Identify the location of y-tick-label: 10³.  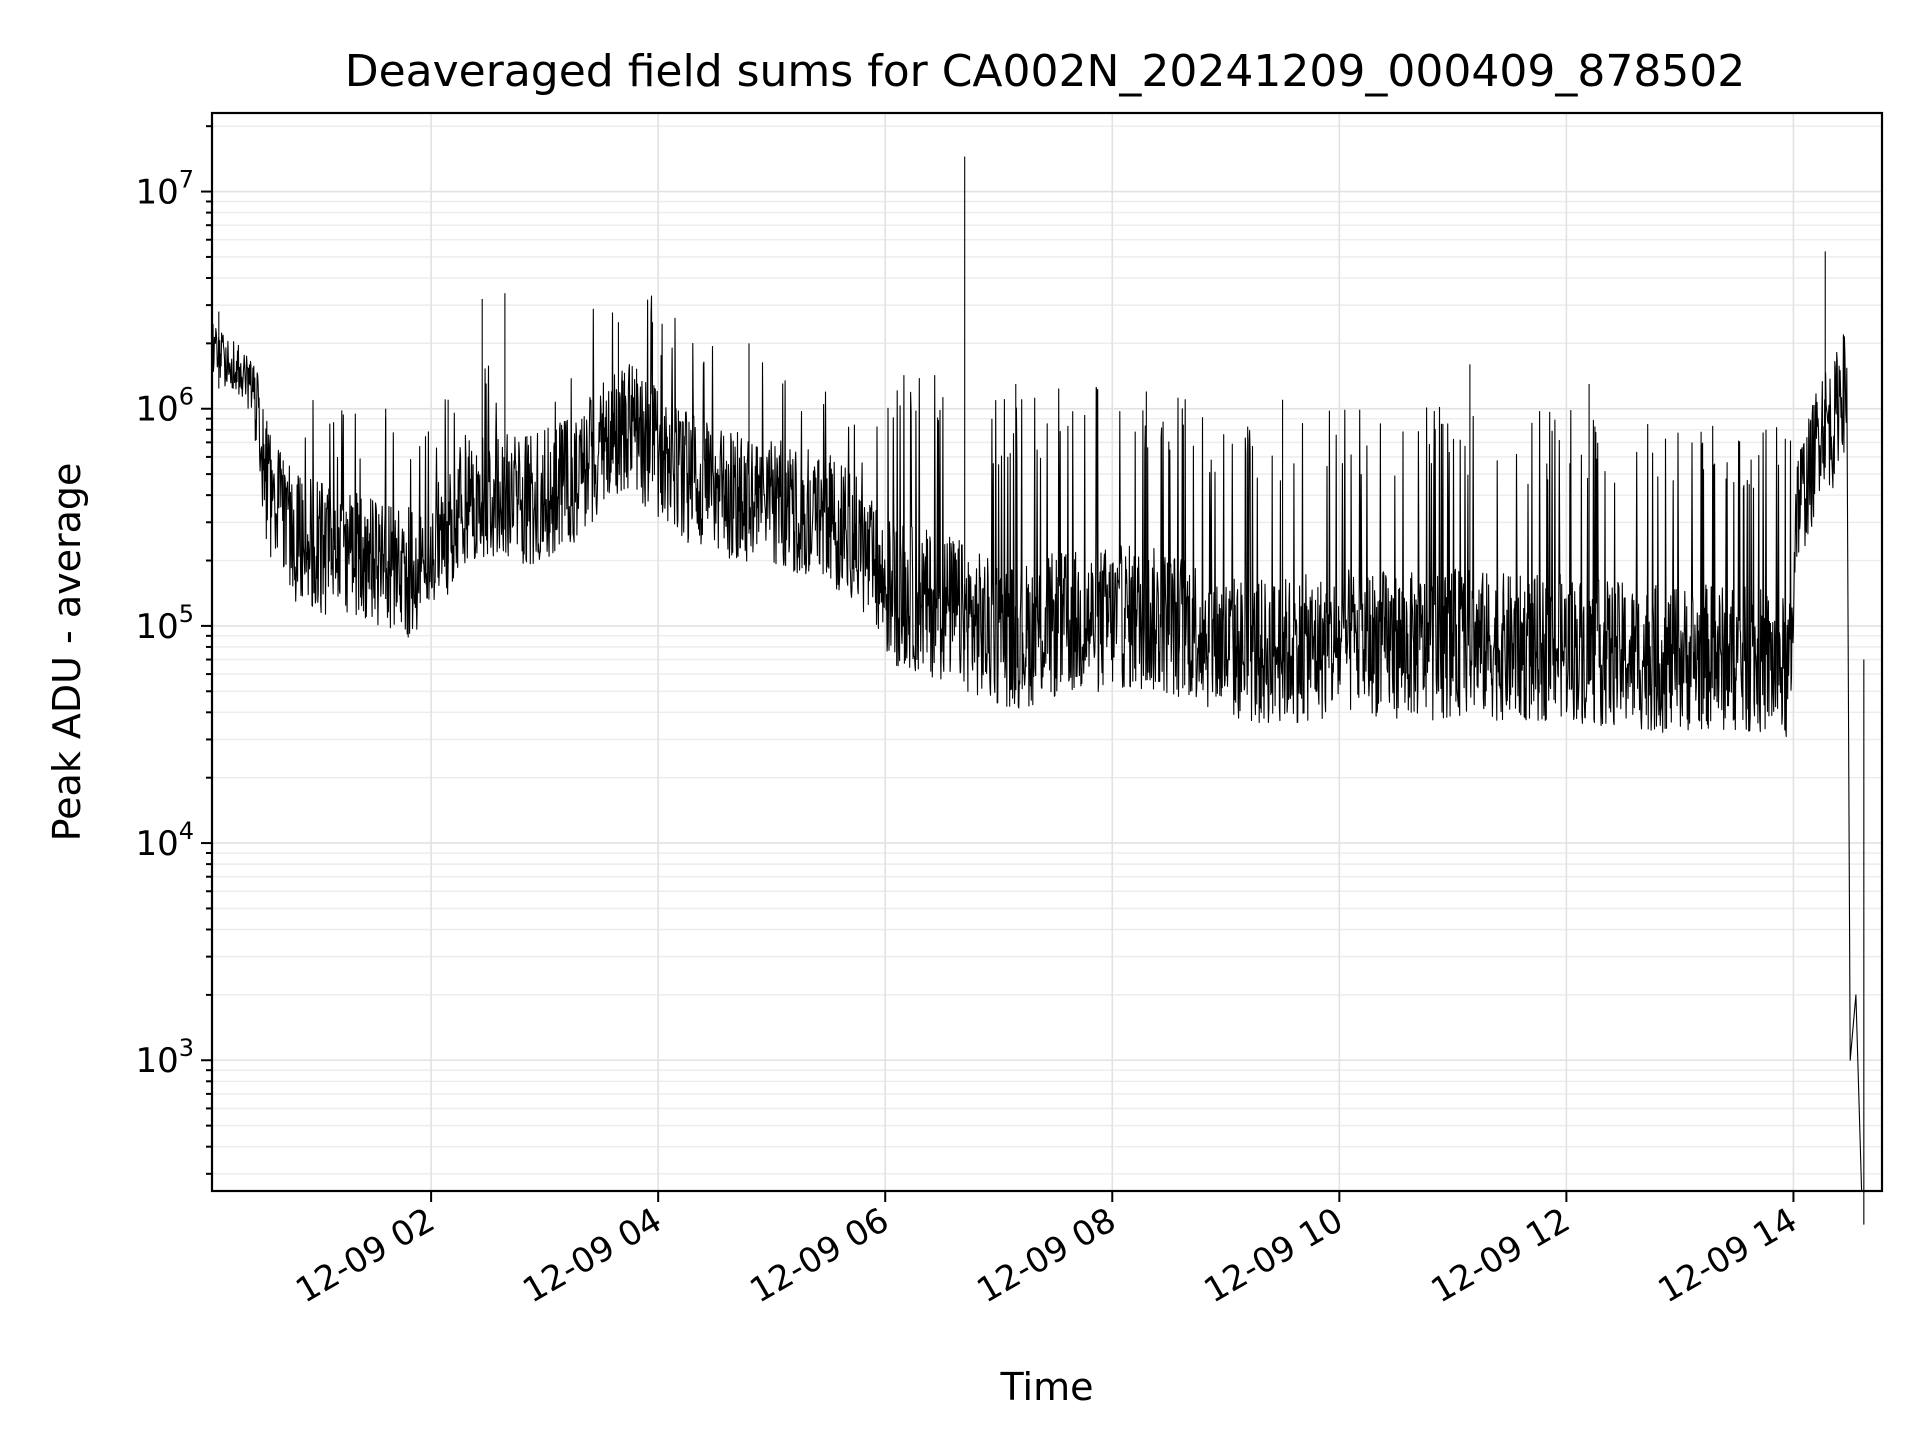
(164, 1057).